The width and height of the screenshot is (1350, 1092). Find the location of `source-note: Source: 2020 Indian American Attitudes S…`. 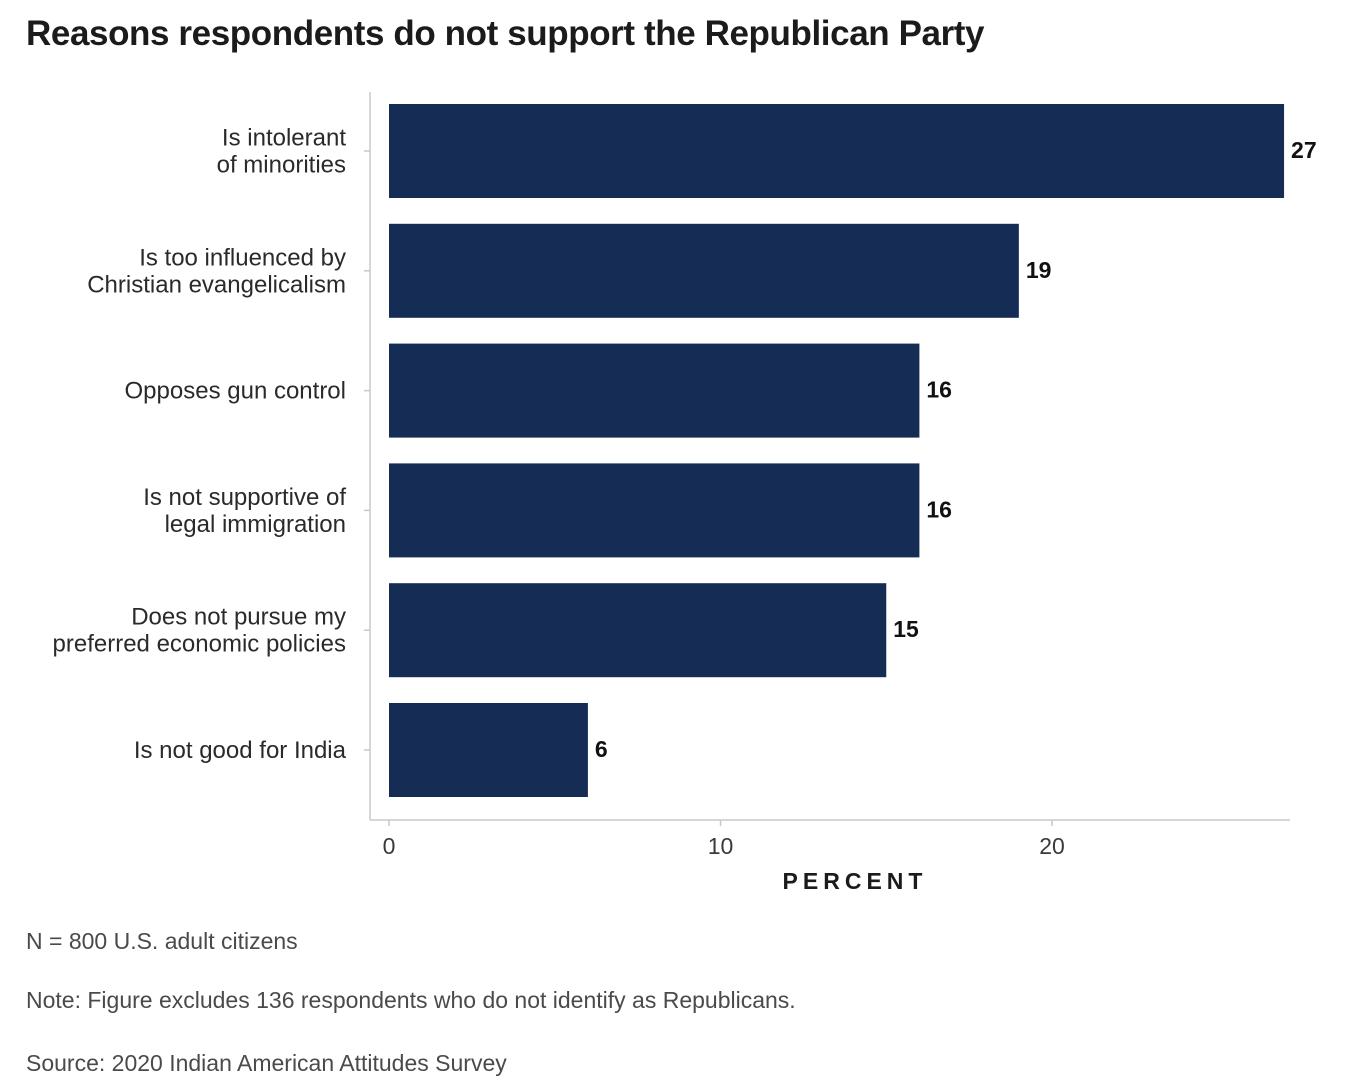

source-note: Source: 2020 Indian American Attitudes S… is located at coordinates (266, 1063).